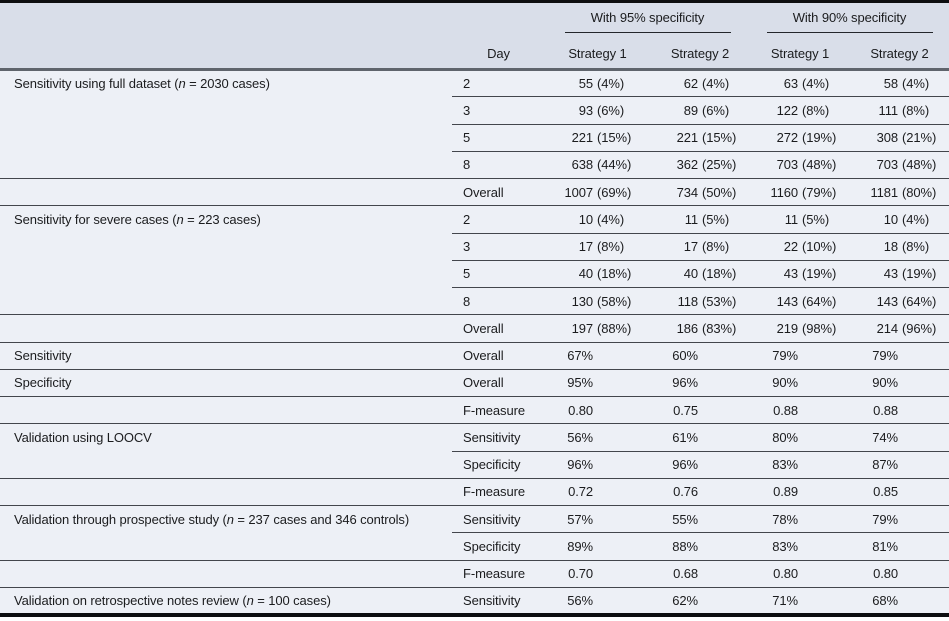 The height and width of the screenshot is (621, 949). Describe the element at coordinates (787, 301) in the screenshot. I see `value-number: 143` at that location.